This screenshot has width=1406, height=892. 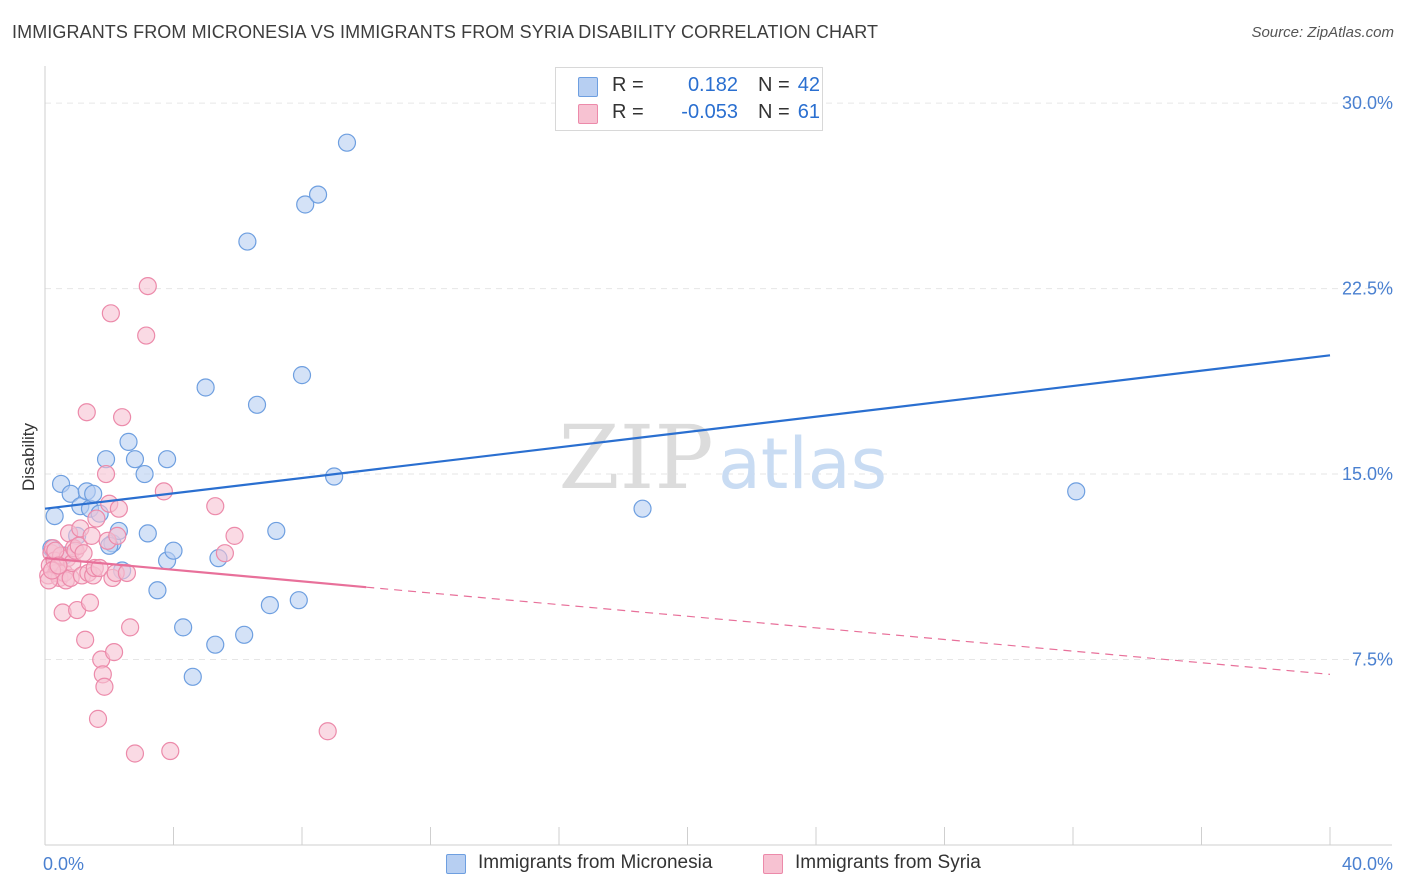 What do you see at coordinates (635, 457) in the screenshot?
I see `watermark-zip: ZIP` at bounding box center [635, 457].